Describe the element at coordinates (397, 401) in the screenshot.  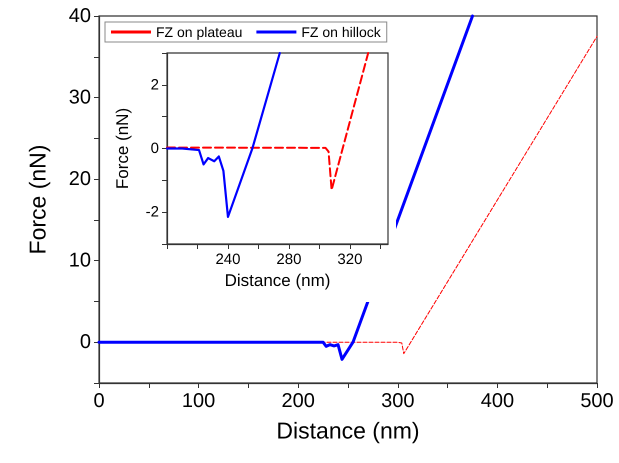
I see `x-tick-label: 300` at that location.